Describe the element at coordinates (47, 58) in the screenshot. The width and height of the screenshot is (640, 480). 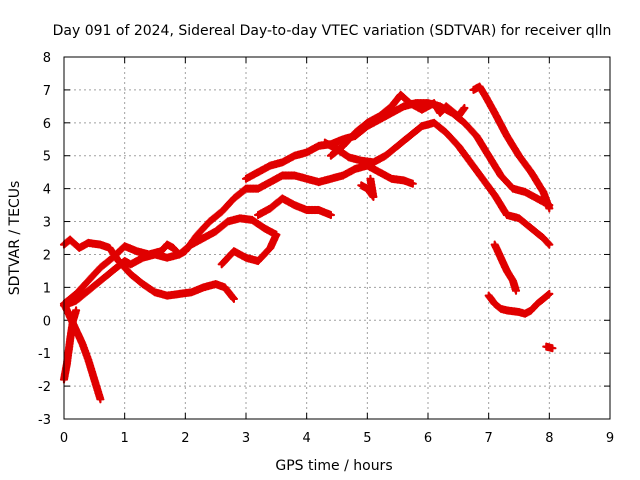
I see `y-tick-label: 8` at that location.